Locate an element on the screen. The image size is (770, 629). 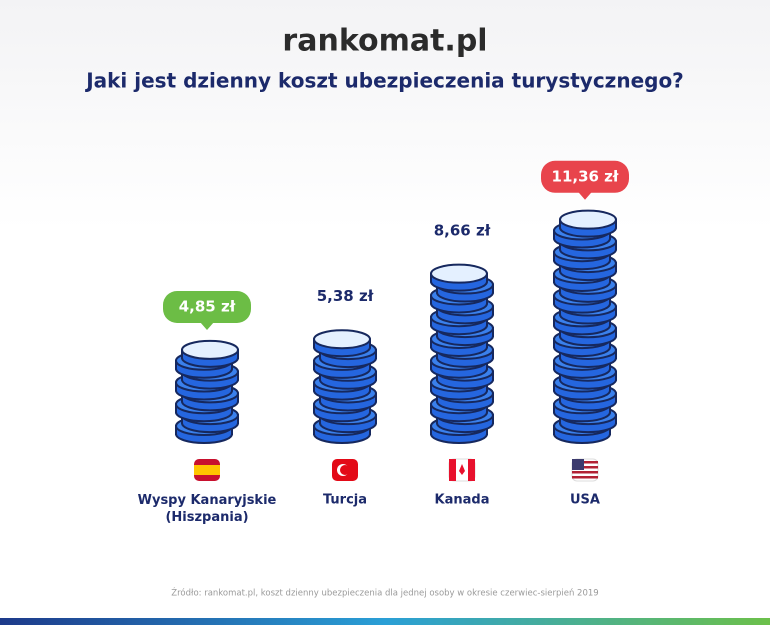
footer-stripe is located at coordinates (385, 621).